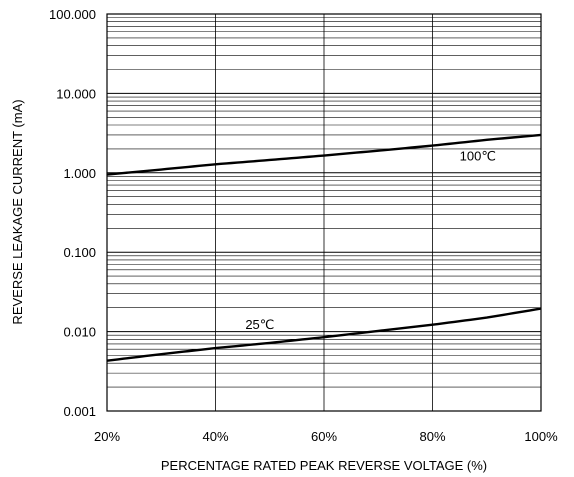 This screenshot has height=477, width=574. Describe the element at coordinates (79, 173) in the screenshot. I see `y-tick-label: 1.000` at that location.